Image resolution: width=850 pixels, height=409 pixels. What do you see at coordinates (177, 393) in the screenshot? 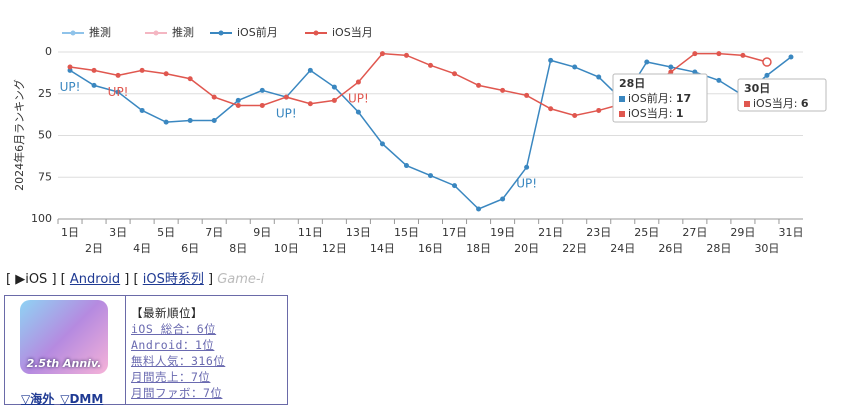
I see `rank-link: 月間ファボ：7位` at bounding box center [177, 393].